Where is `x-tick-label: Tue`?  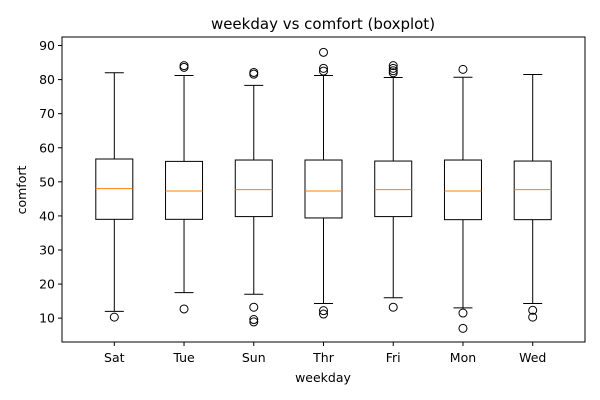
x-tick-label: Tue is located at coordinates (183, 357).